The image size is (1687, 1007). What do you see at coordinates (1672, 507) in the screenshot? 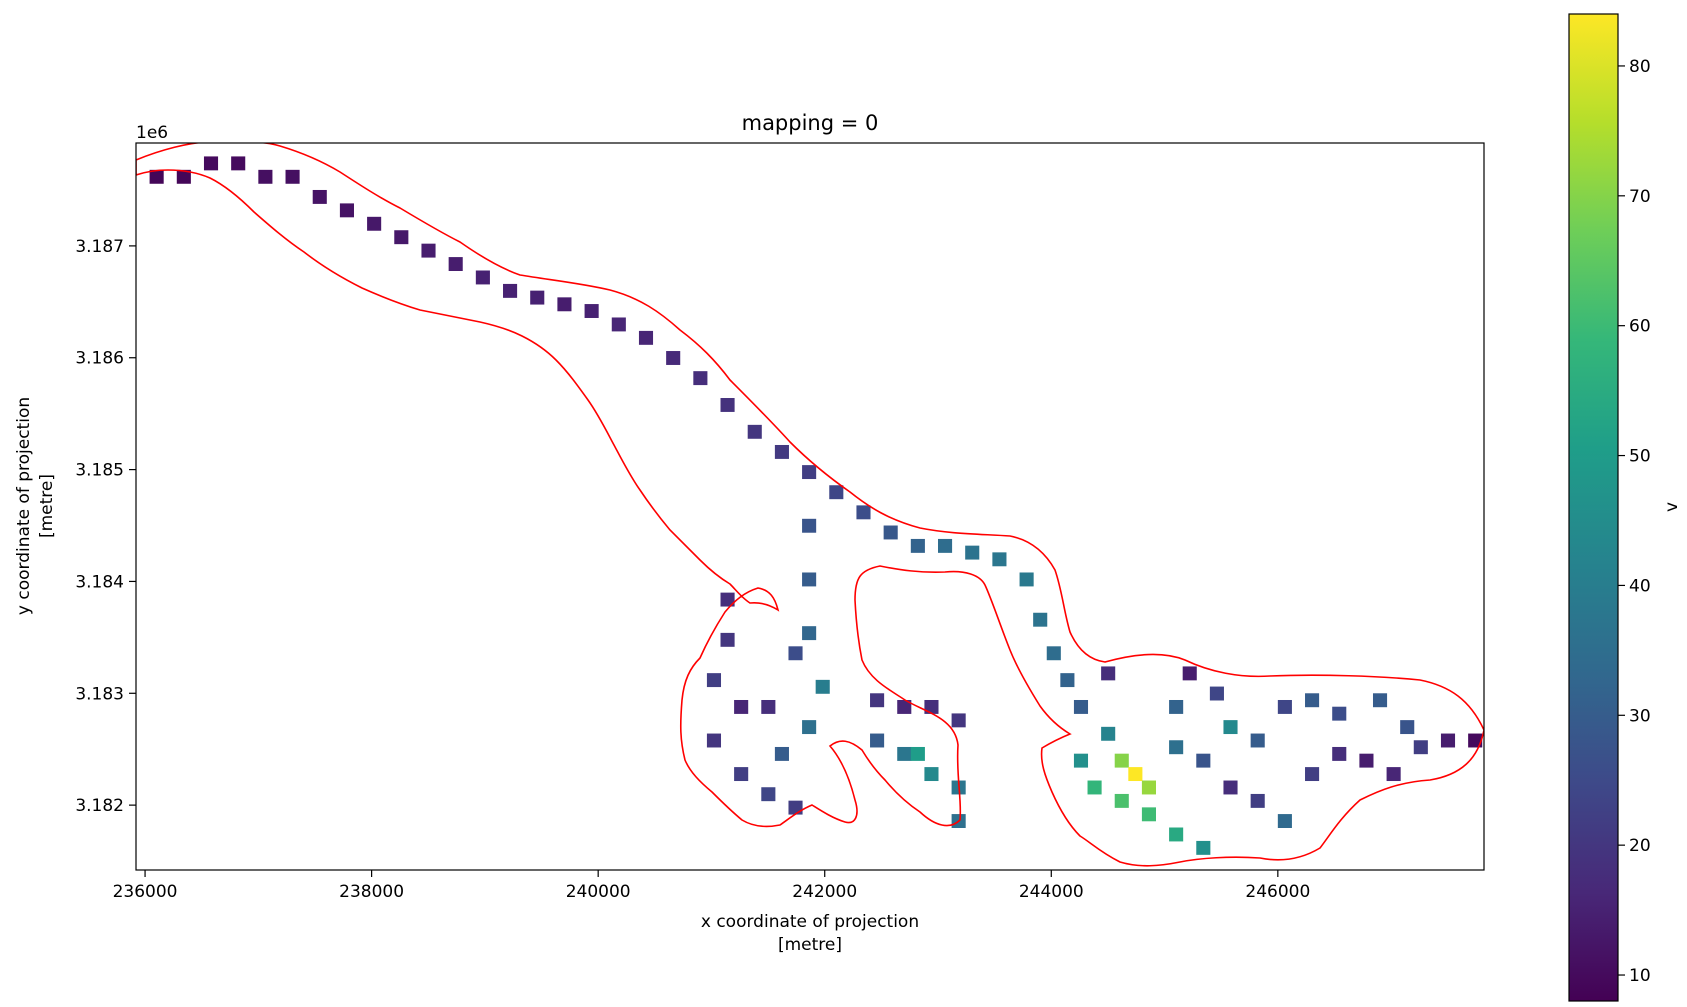
I see `colorbar-label: v` at bounding box center [1672, 507].